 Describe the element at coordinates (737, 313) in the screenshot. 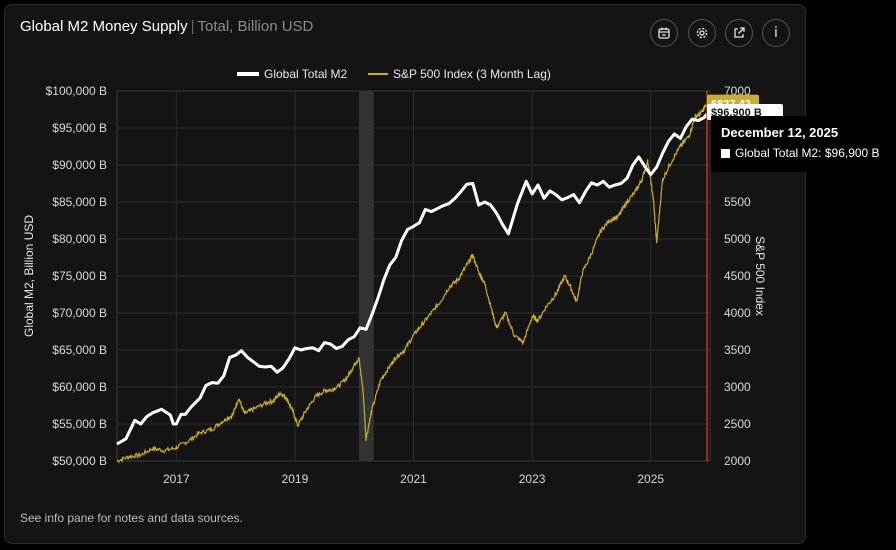

I see `y2-tick-label: 4000` at that location.